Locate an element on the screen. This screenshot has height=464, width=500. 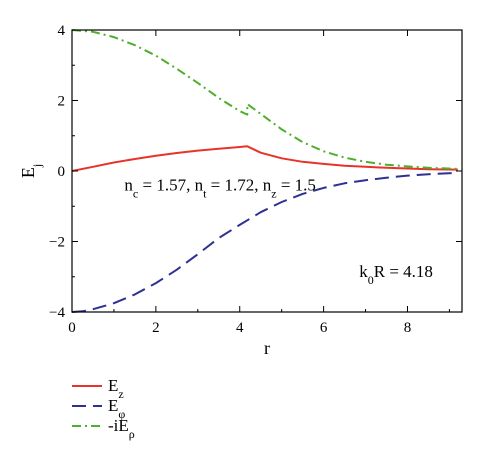
annotations: nc = 1.57, nt = 1.72, nz = 1.5 k0R = 4.18 is located at coordinates (278, 230).